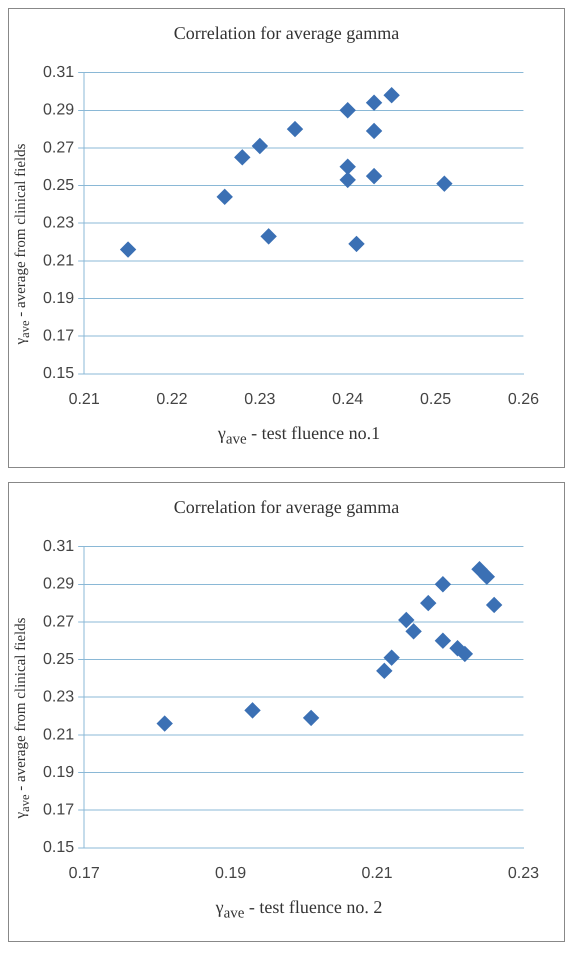  I want to click on x-tick-label: 0.24, so click(348, 399).